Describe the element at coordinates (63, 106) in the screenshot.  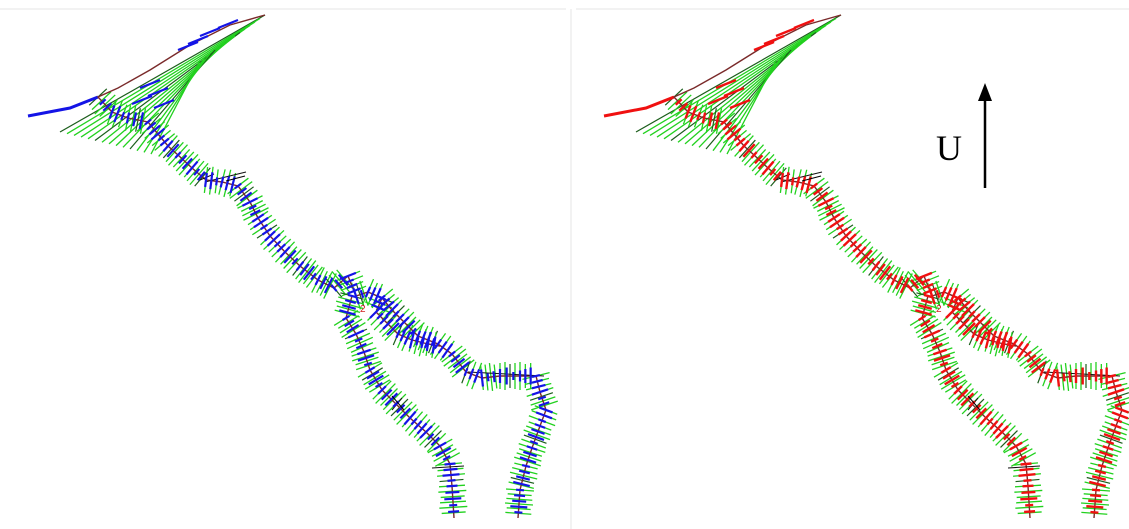
I see `inlet-channel` at that location.